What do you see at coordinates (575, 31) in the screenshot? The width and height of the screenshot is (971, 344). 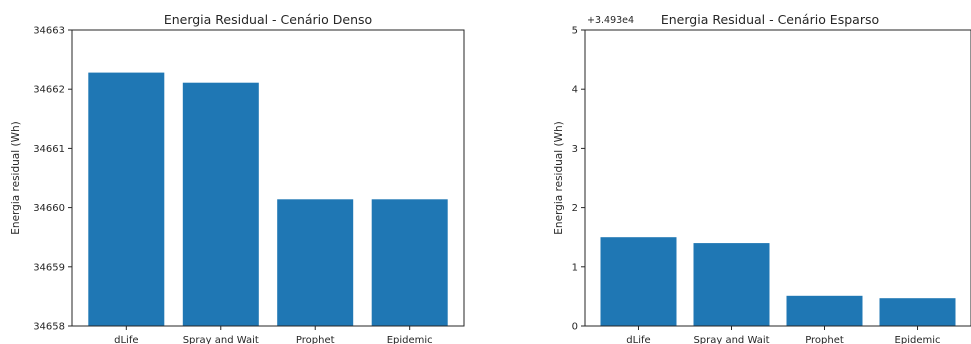 I see `y-tick-label: 5` at bounding box center [575, 31].